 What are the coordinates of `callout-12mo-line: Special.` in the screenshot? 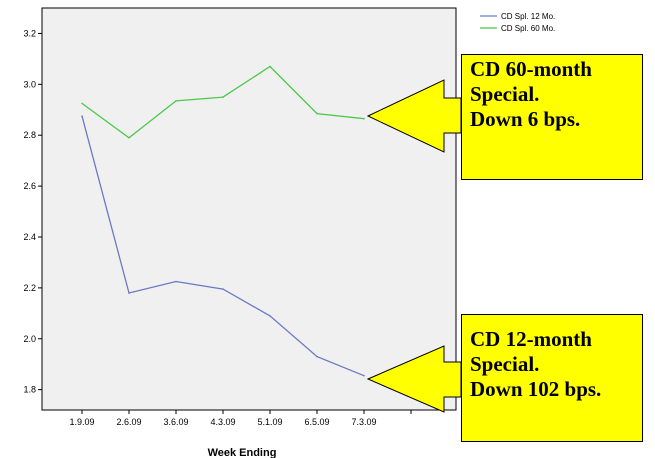 It's located at (505, 364).